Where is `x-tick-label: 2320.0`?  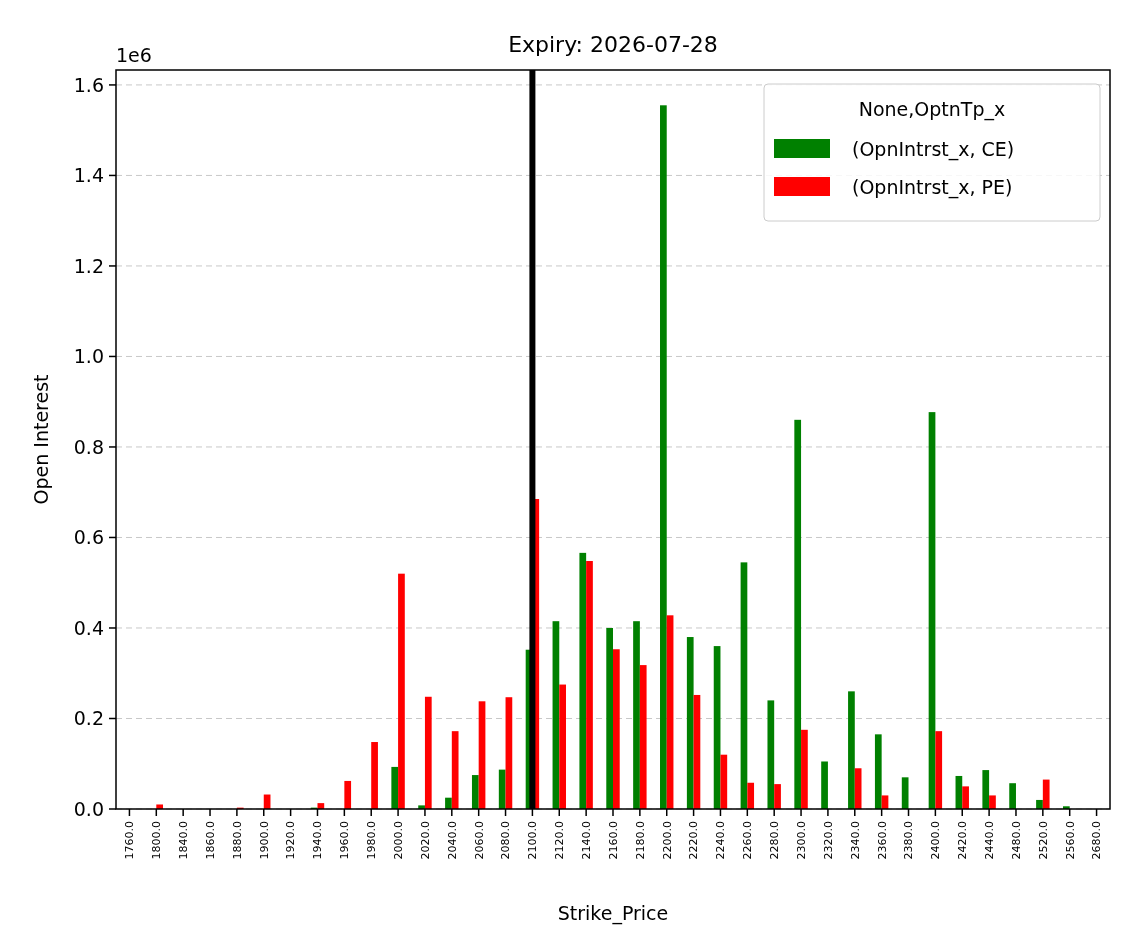
x-tick-label: 2320.0 is located at coordinates (828, 840).